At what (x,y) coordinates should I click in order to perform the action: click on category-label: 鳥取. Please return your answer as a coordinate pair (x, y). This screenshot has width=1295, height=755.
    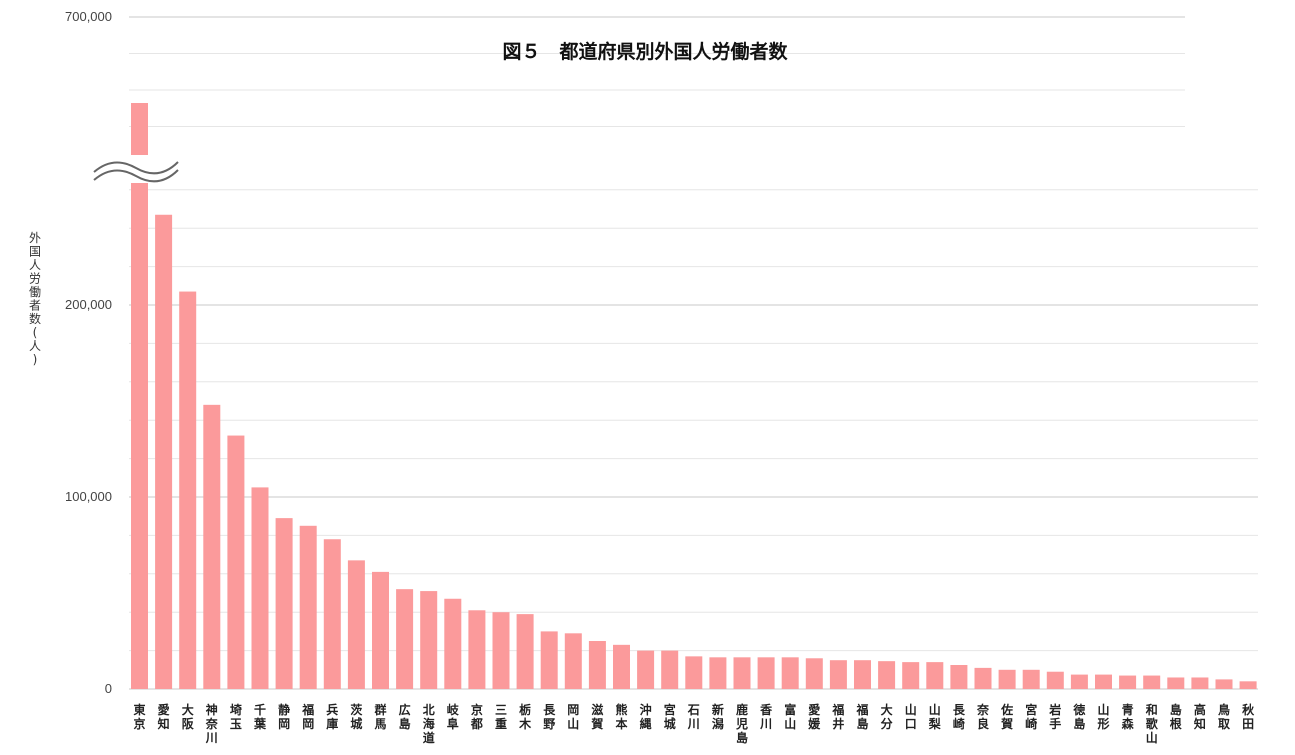
    Looking at the image, I should click on (1224, 716).